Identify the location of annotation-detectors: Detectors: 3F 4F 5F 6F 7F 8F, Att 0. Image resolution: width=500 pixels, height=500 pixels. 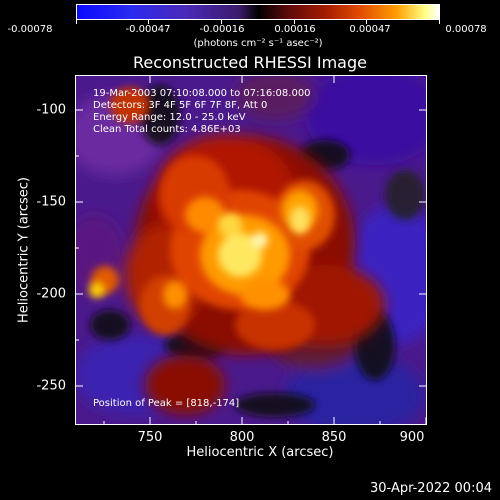
(180, 105).